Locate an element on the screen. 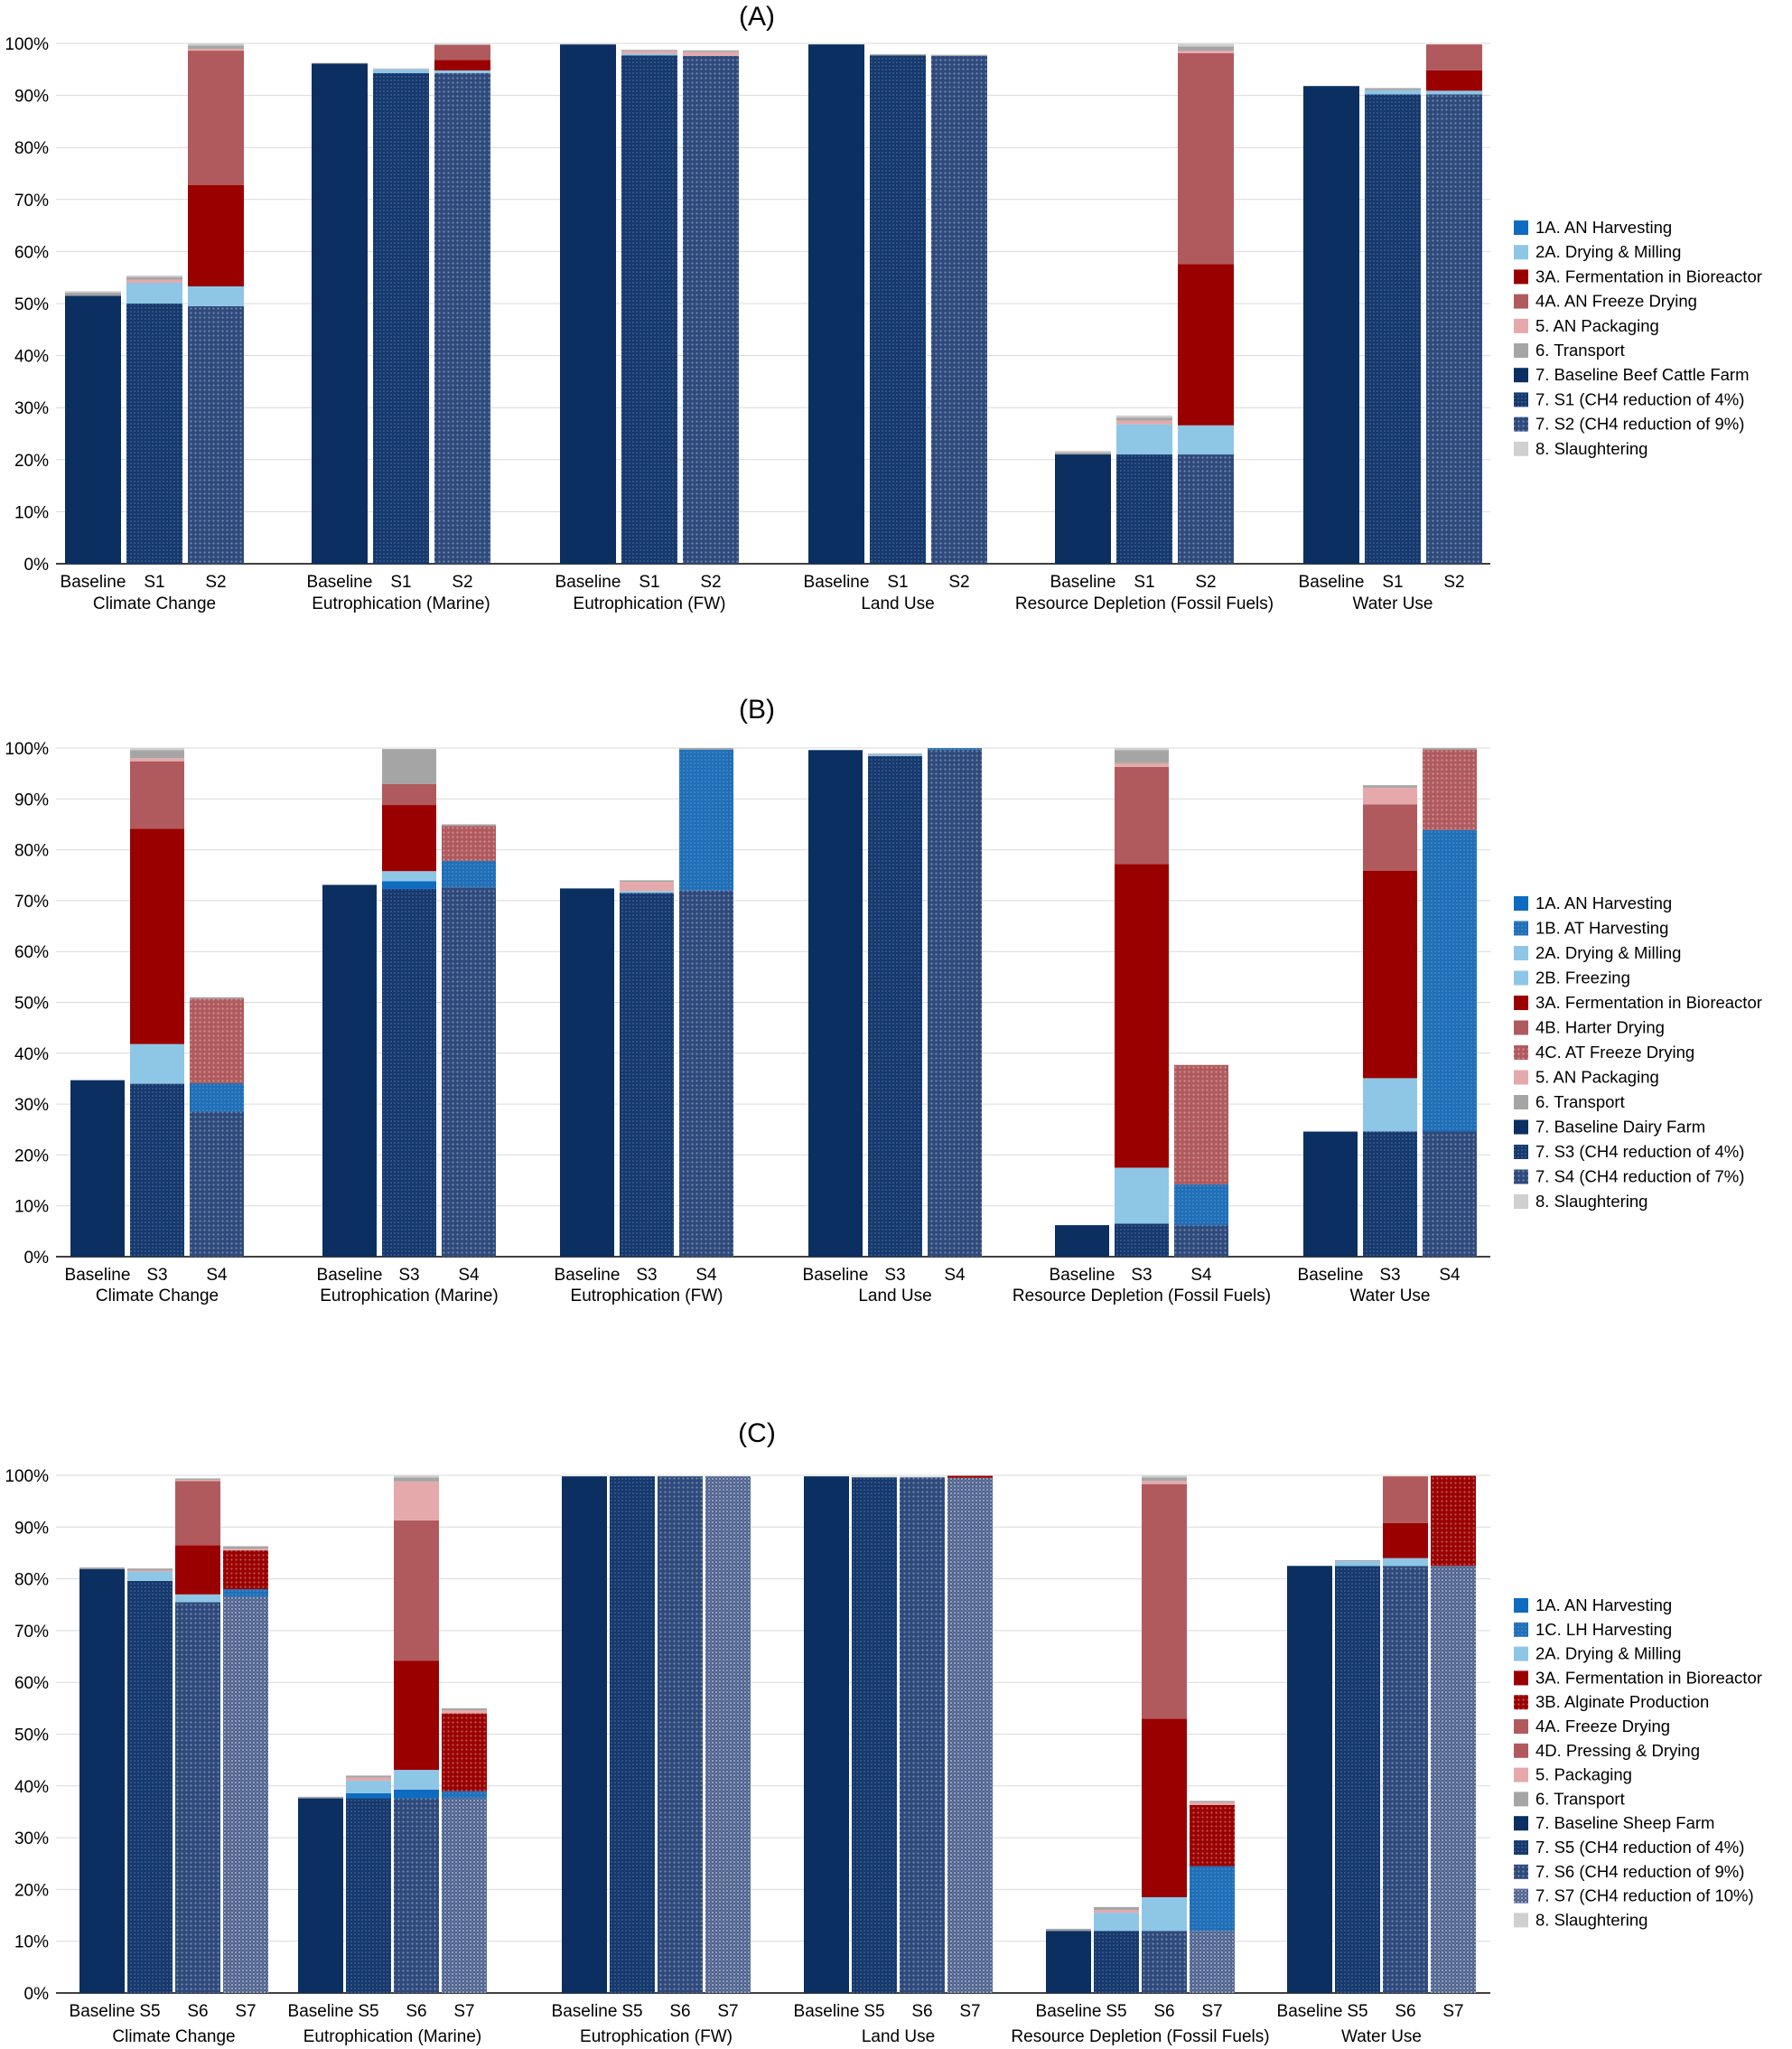 This screenshot has width=1792, height=2049. y-tick-label: 80% is located at coordinates (31, 148).